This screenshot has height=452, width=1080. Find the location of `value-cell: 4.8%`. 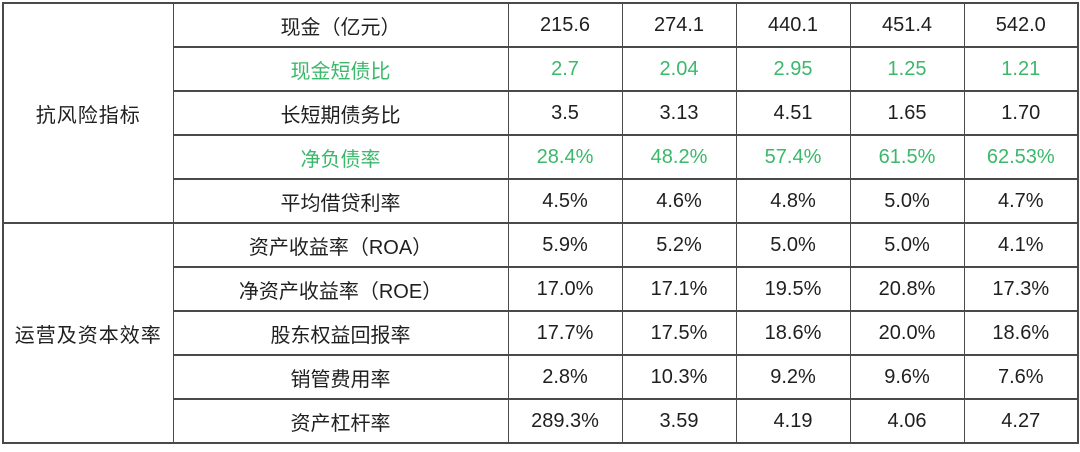

value-cell: 4.8% is located at coordinates (793, 201).